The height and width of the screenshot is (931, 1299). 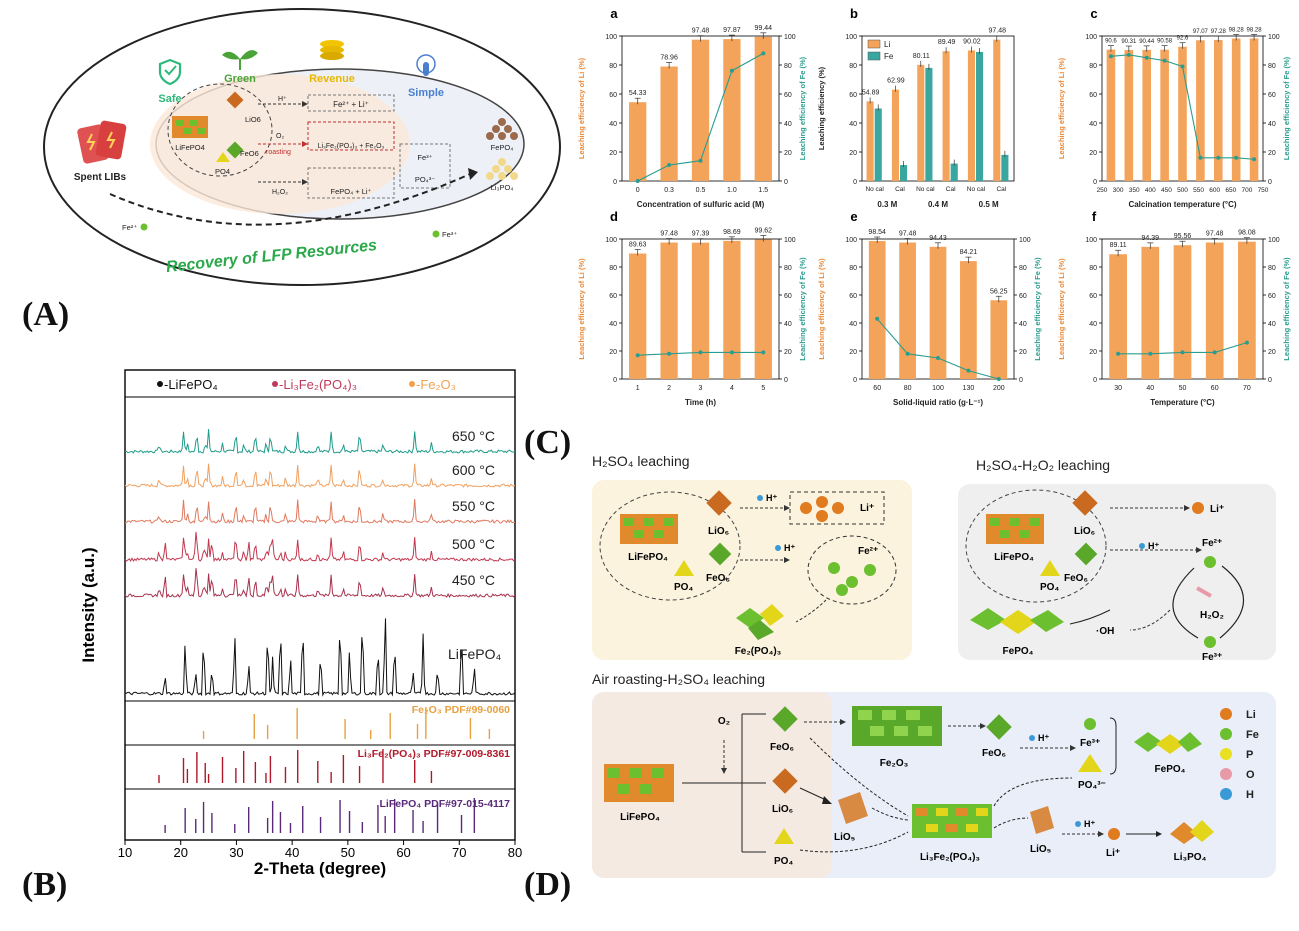 I want to click on chart-a-xtick: 1.0, so click(x=732, y=190).